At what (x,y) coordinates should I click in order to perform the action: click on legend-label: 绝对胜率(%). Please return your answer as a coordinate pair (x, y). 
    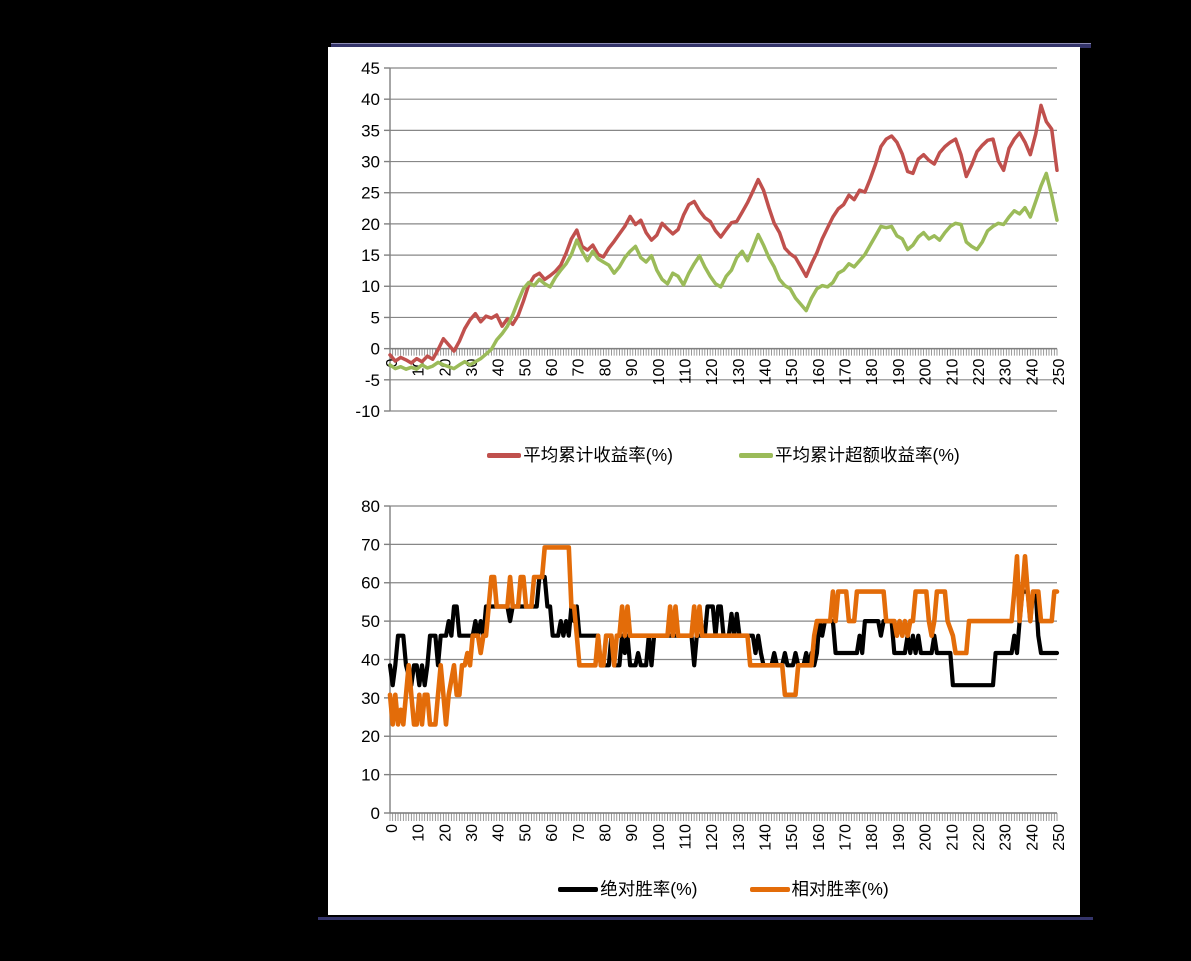
    Looking at the image, I should click on (649, 889).